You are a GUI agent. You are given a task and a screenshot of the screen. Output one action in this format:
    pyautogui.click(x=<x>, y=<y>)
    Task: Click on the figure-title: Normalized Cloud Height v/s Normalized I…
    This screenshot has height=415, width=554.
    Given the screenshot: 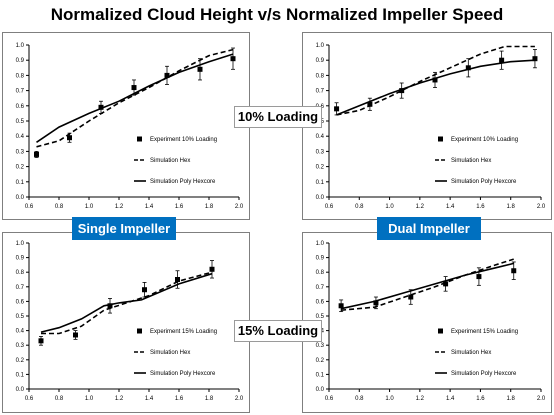 What is the action you would take?
    pyautogui.click(x=277, y=14)
    